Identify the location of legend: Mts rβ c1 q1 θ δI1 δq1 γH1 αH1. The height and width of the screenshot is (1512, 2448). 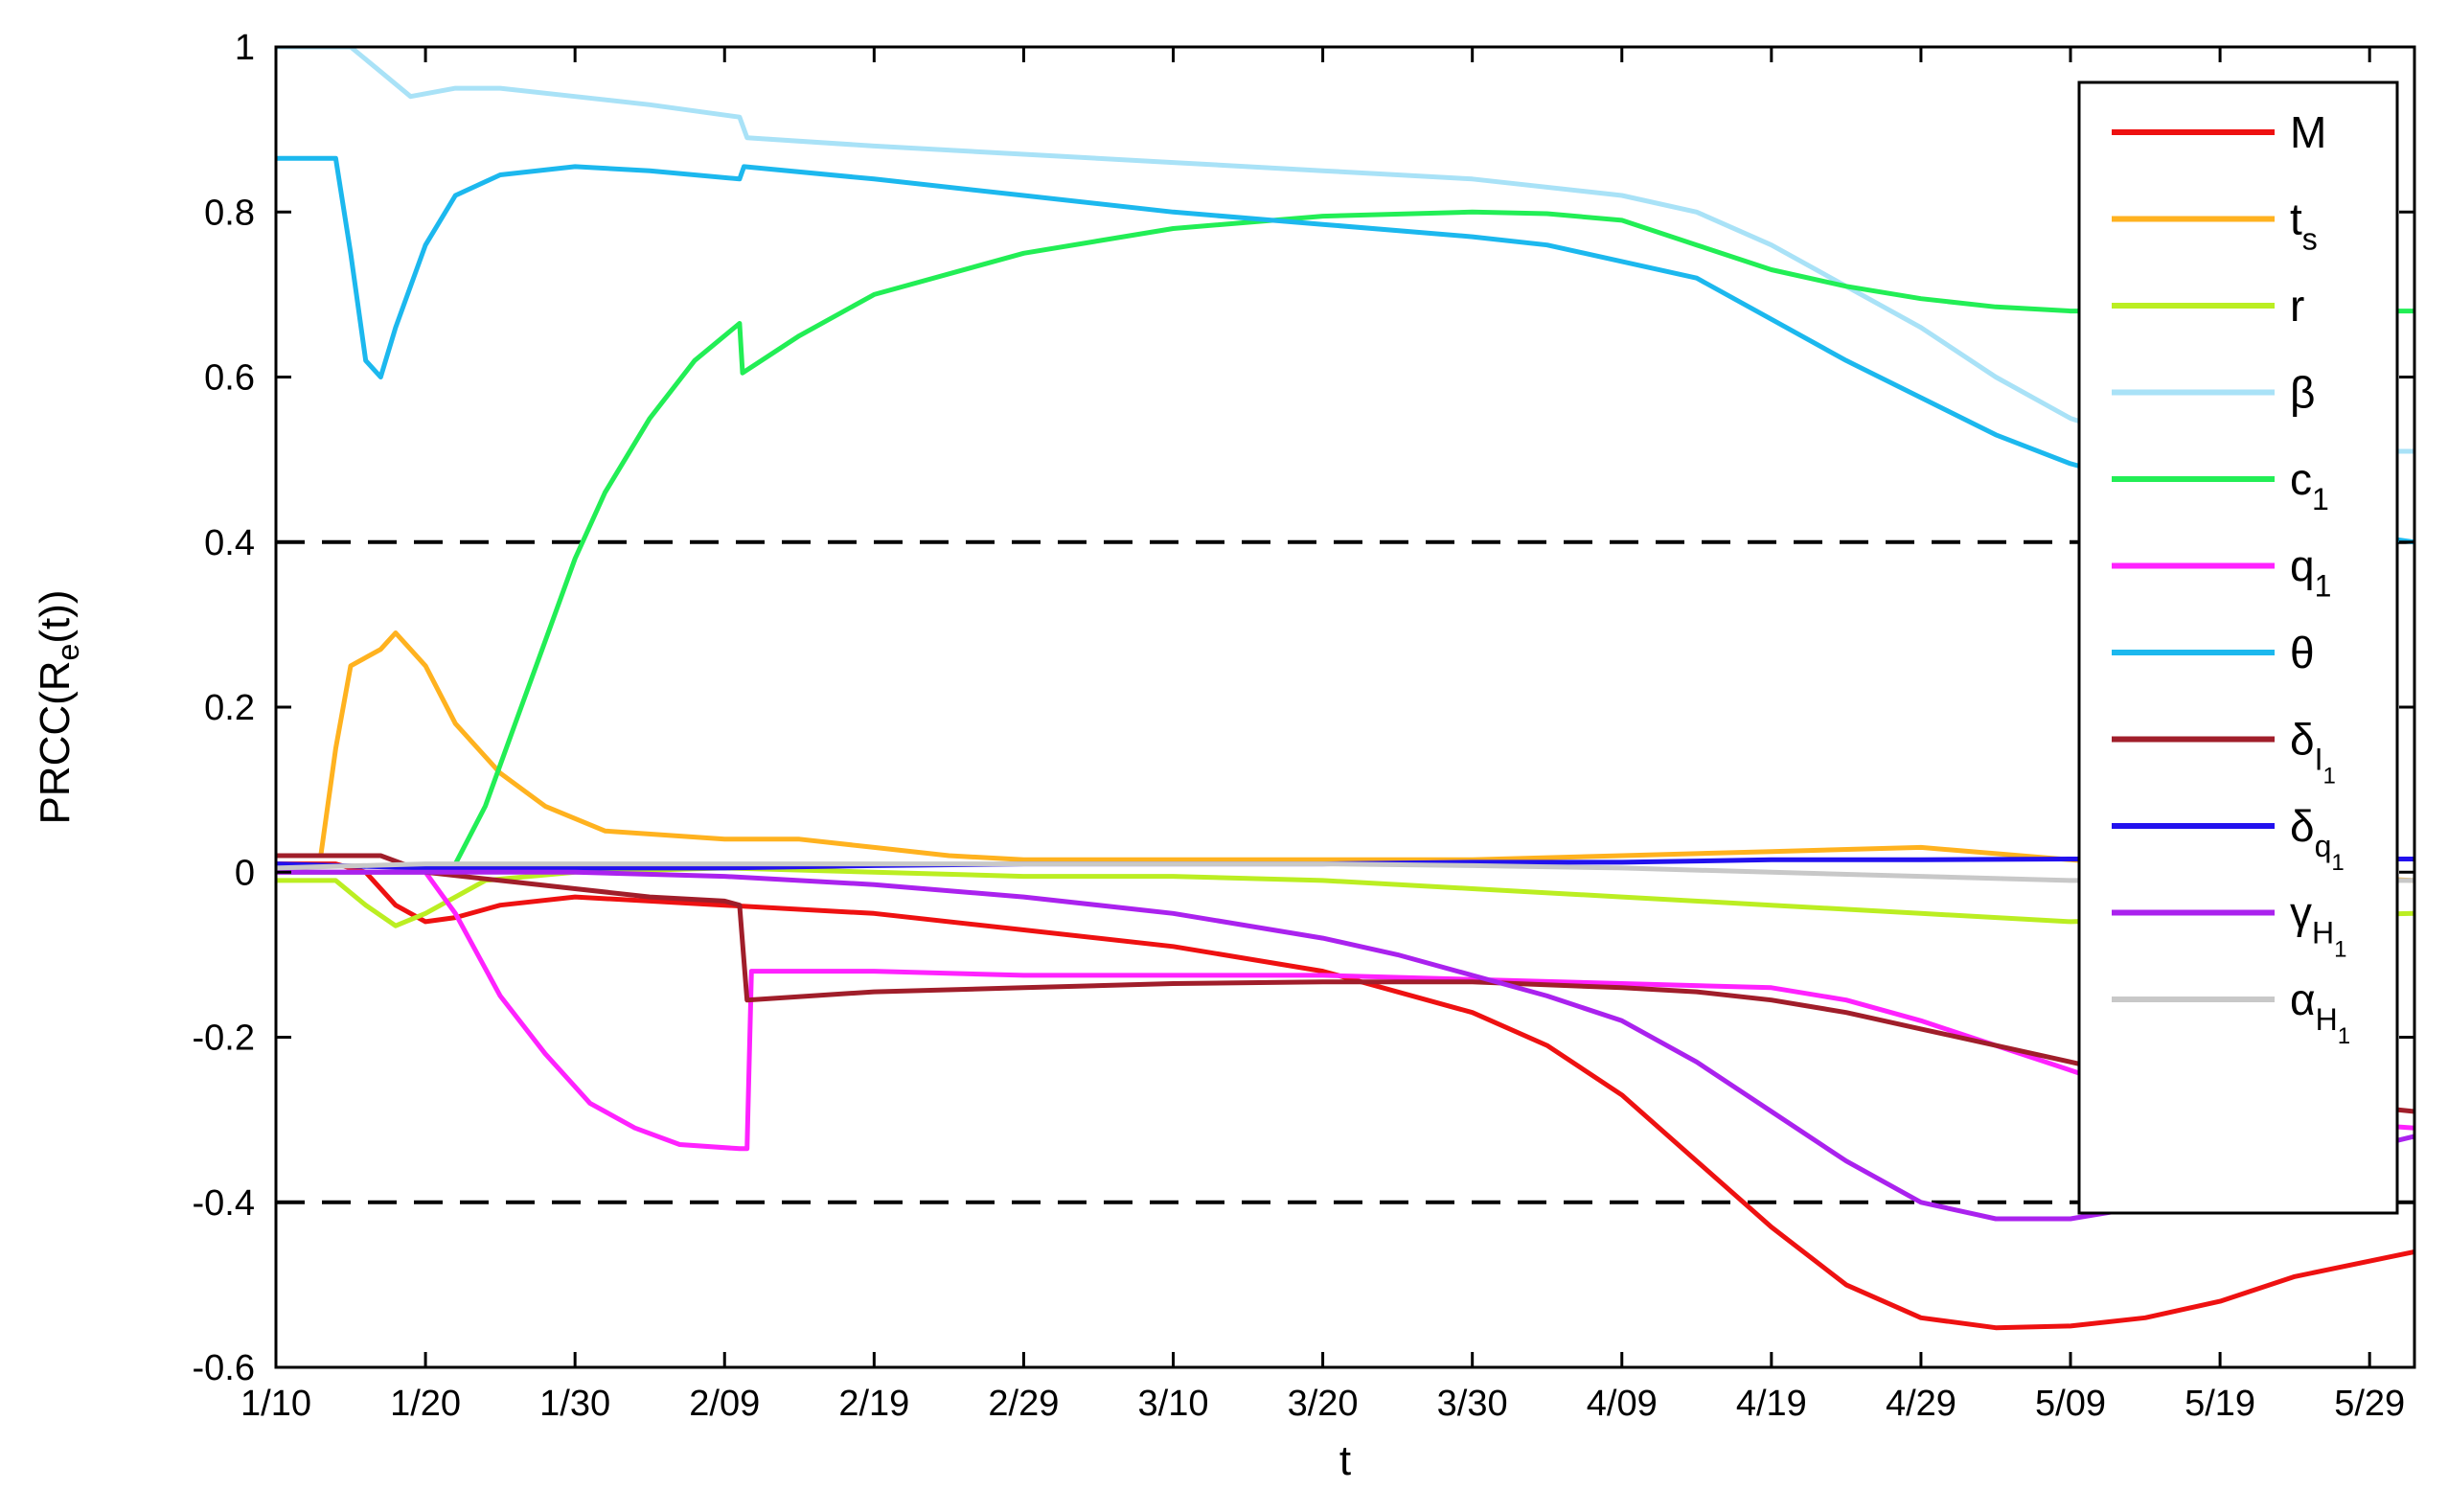
(2238, 647).